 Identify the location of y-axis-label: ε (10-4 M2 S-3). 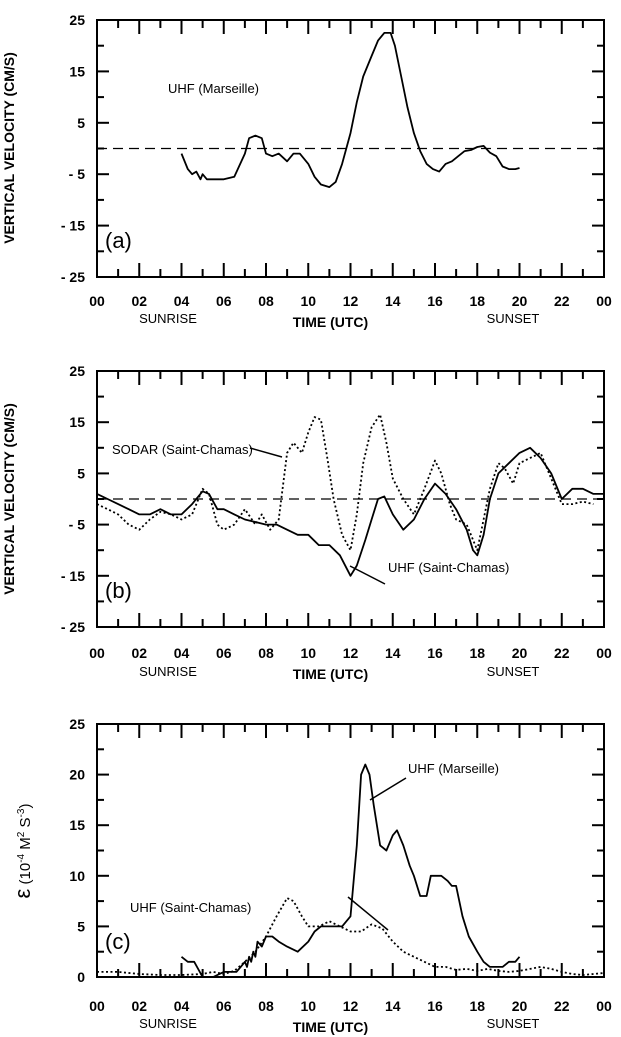
(22, 851).